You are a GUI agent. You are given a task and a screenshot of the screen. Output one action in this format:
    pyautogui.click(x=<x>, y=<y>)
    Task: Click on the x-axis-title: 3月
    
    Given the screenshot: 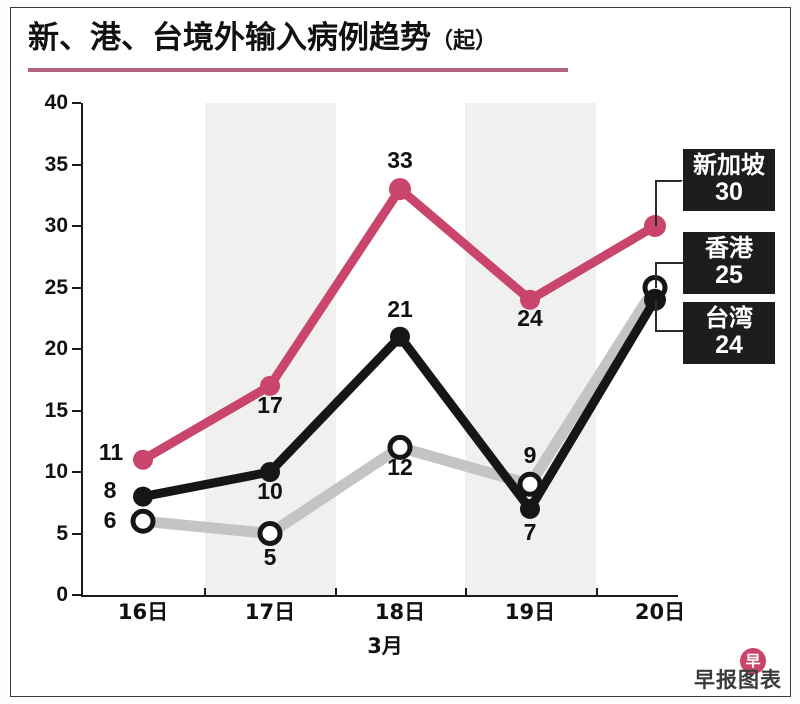 What is the action you would take?
    pyautogui.click(x=385, y=646)
    